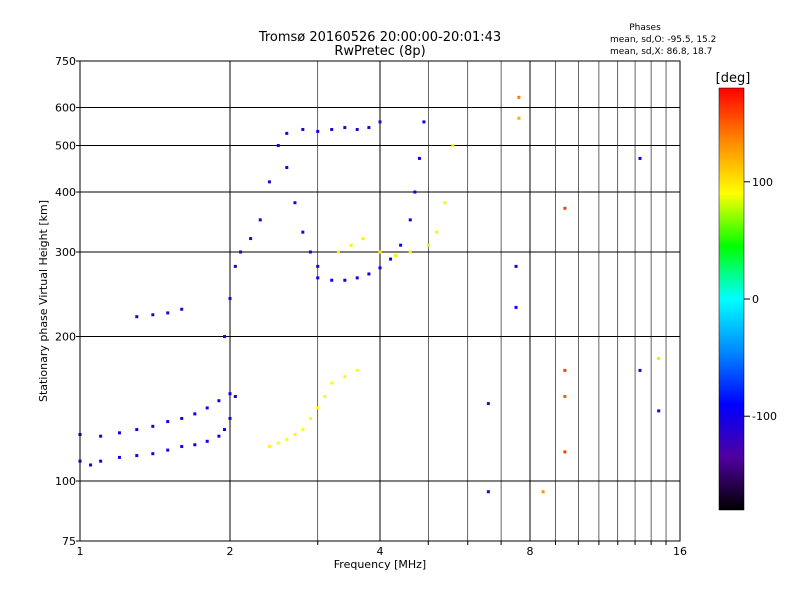 The width and height of the screenshot is (800, 600). What do you see at coordinates (65, 337) in the screenshot?
I see `y-tick-label: 200` at bounding box center [65, 337].